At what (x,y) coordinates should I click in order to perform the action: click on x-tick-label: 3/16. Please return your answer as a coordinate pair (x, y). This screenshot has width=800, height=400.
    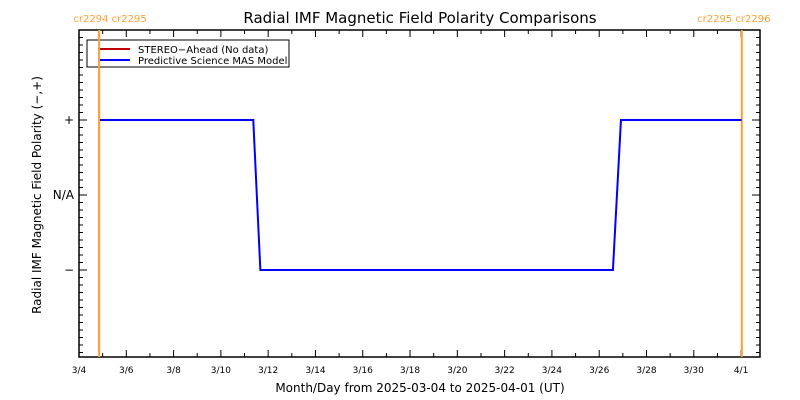
    Looking at the image, I should click on (363, 371).